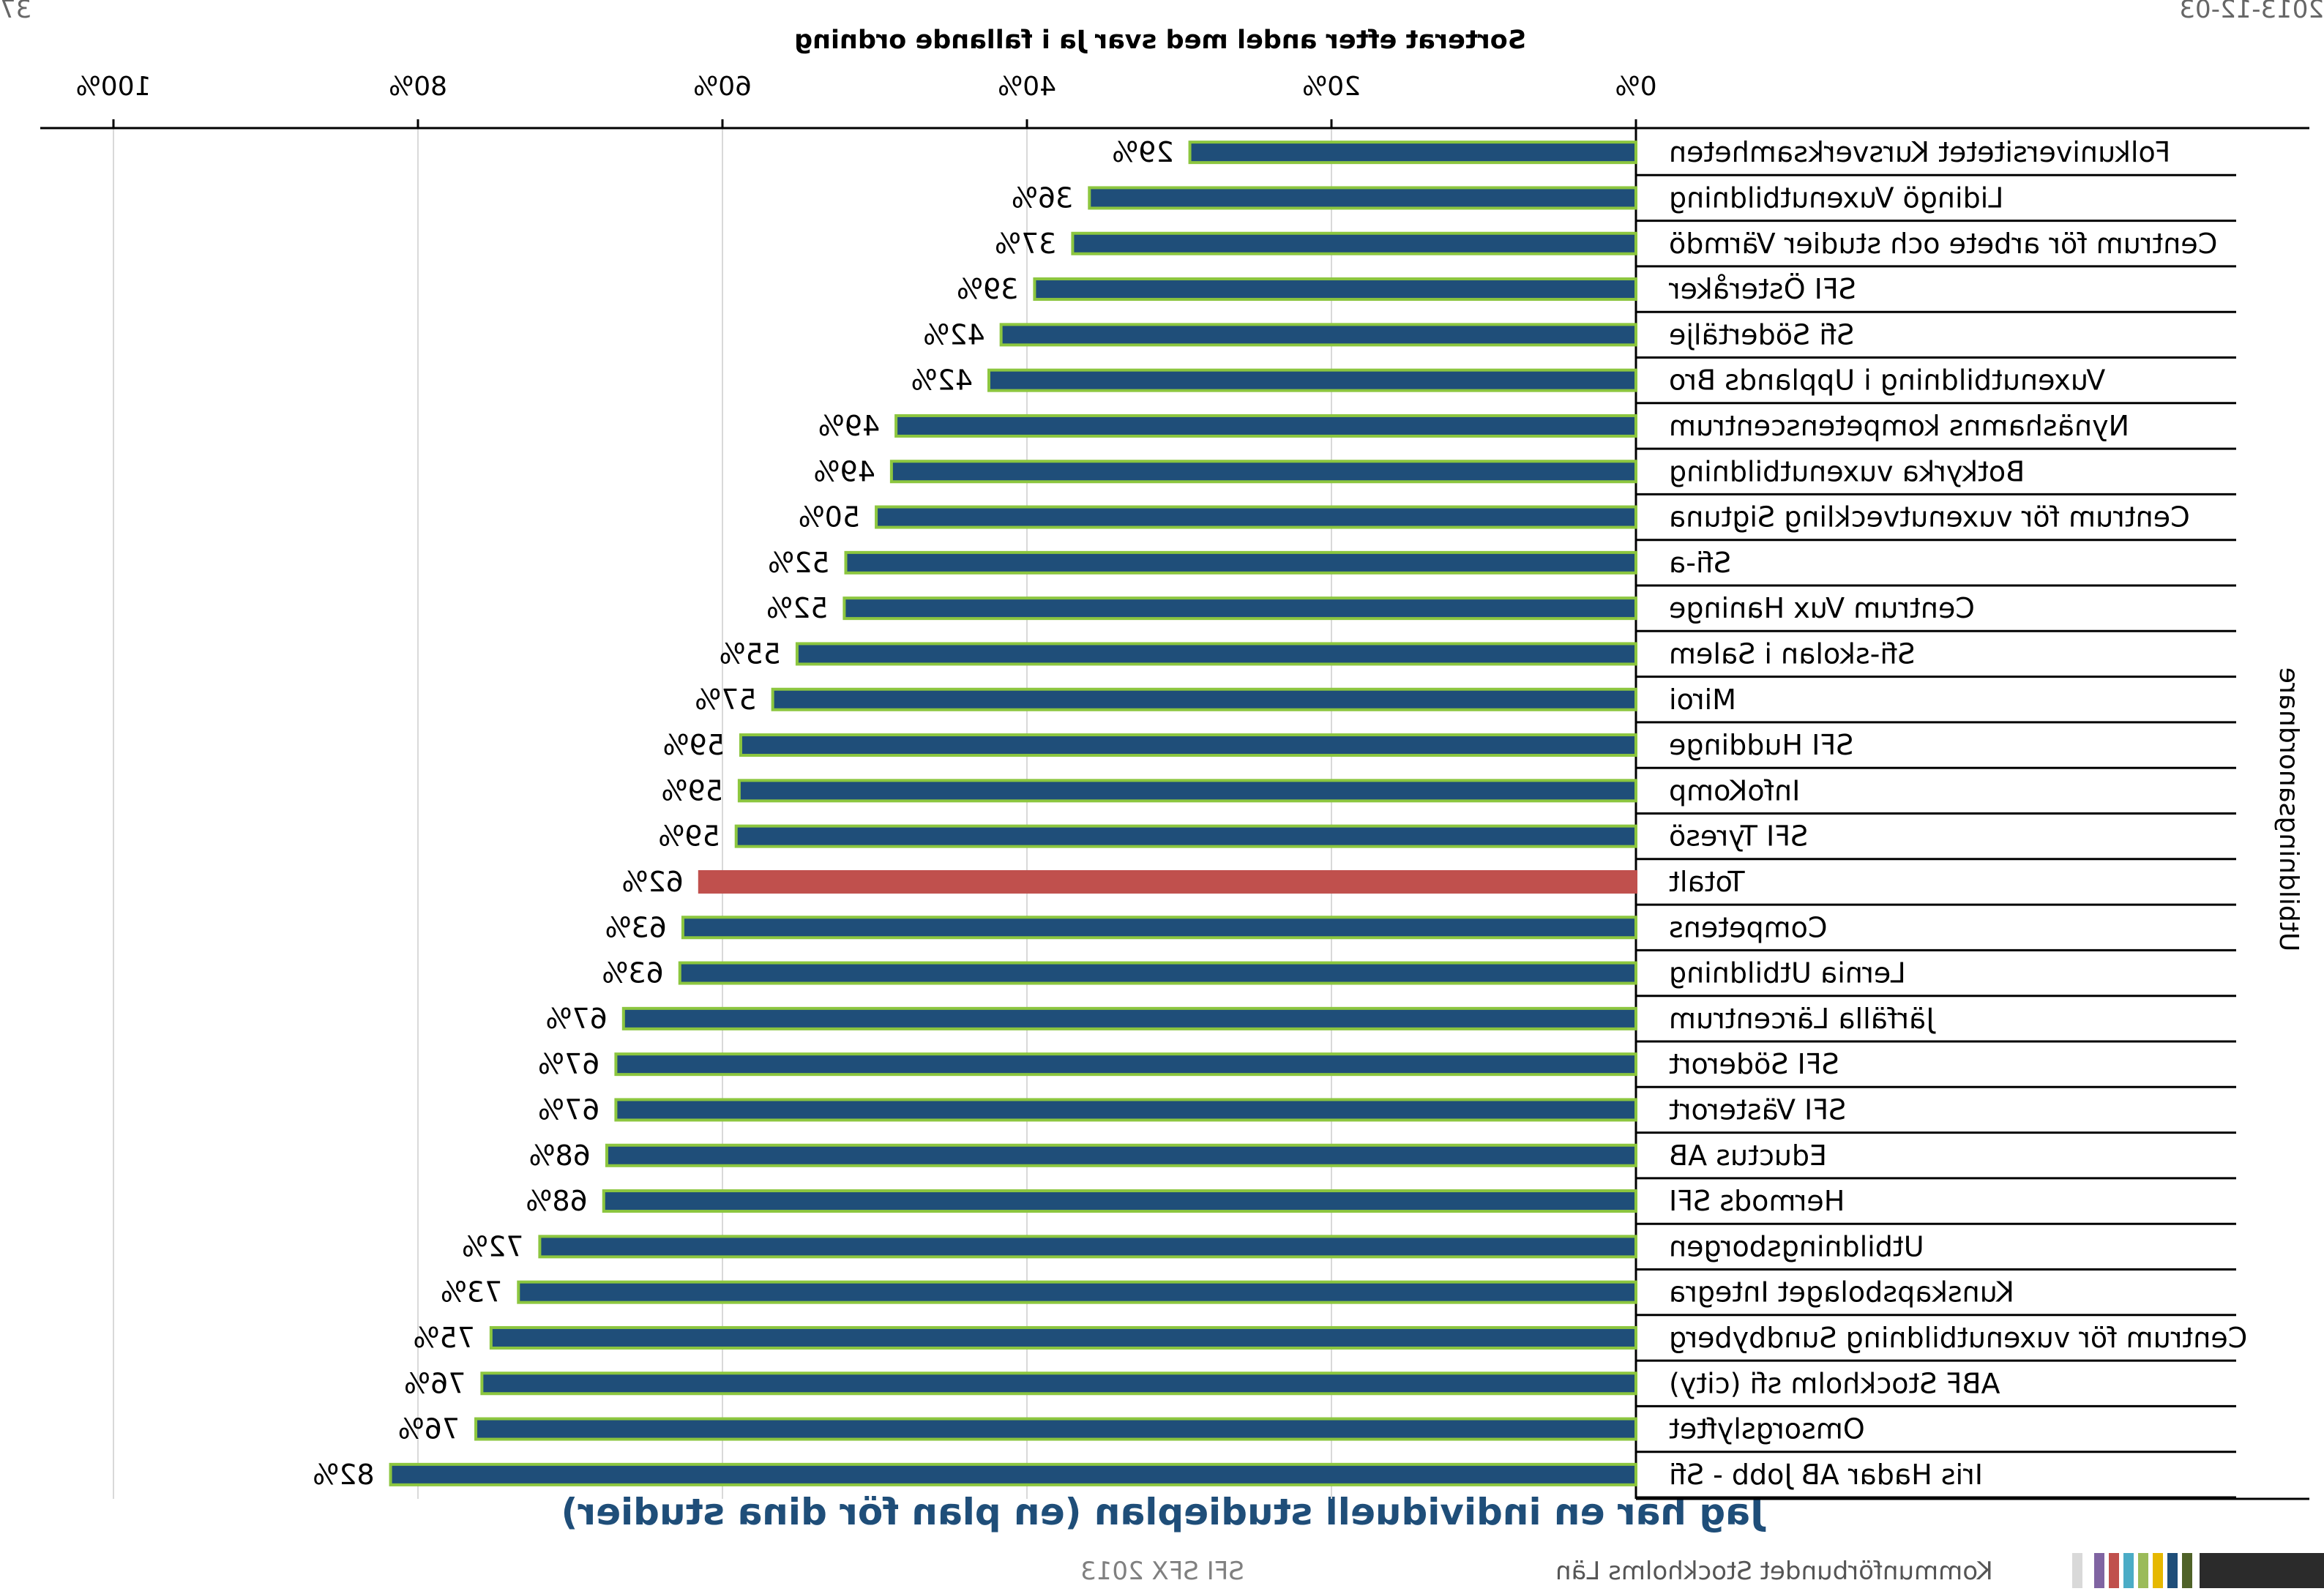  What do you see at coordinates (1836, 198) in the screenshot?
I see `category-label: Lidingö Vuxenutbildning` at bounding box center [1836, 198].